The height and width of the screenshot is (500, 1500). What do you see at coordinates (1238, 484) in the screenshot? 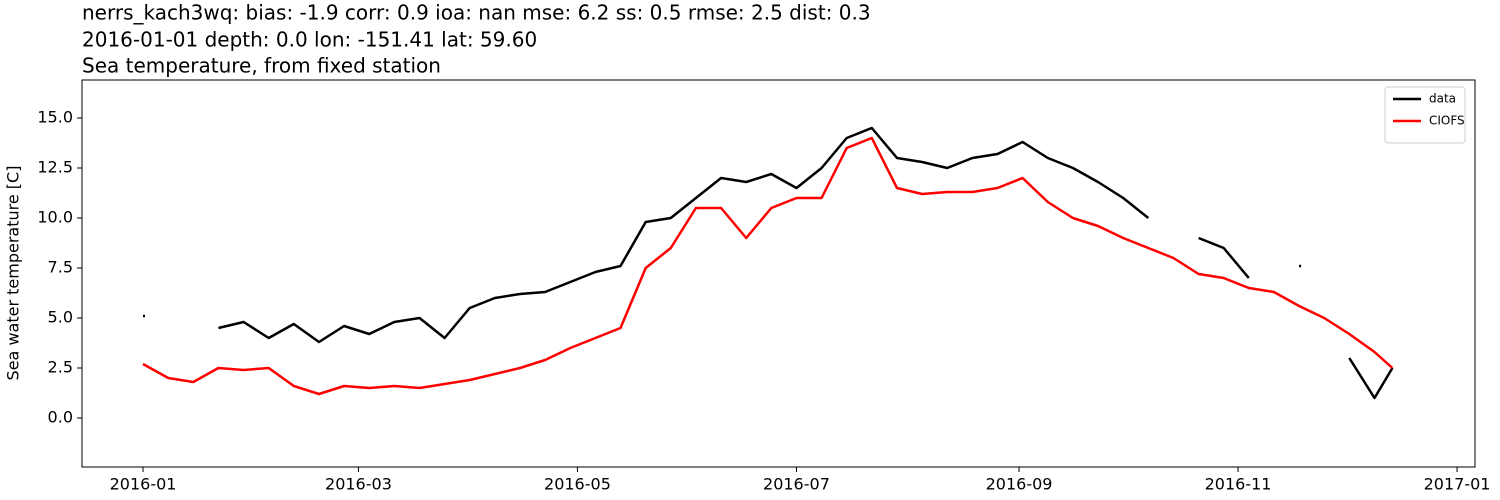
I see `x-tick-label: 2016-11` at bounding box center [1238, 484].